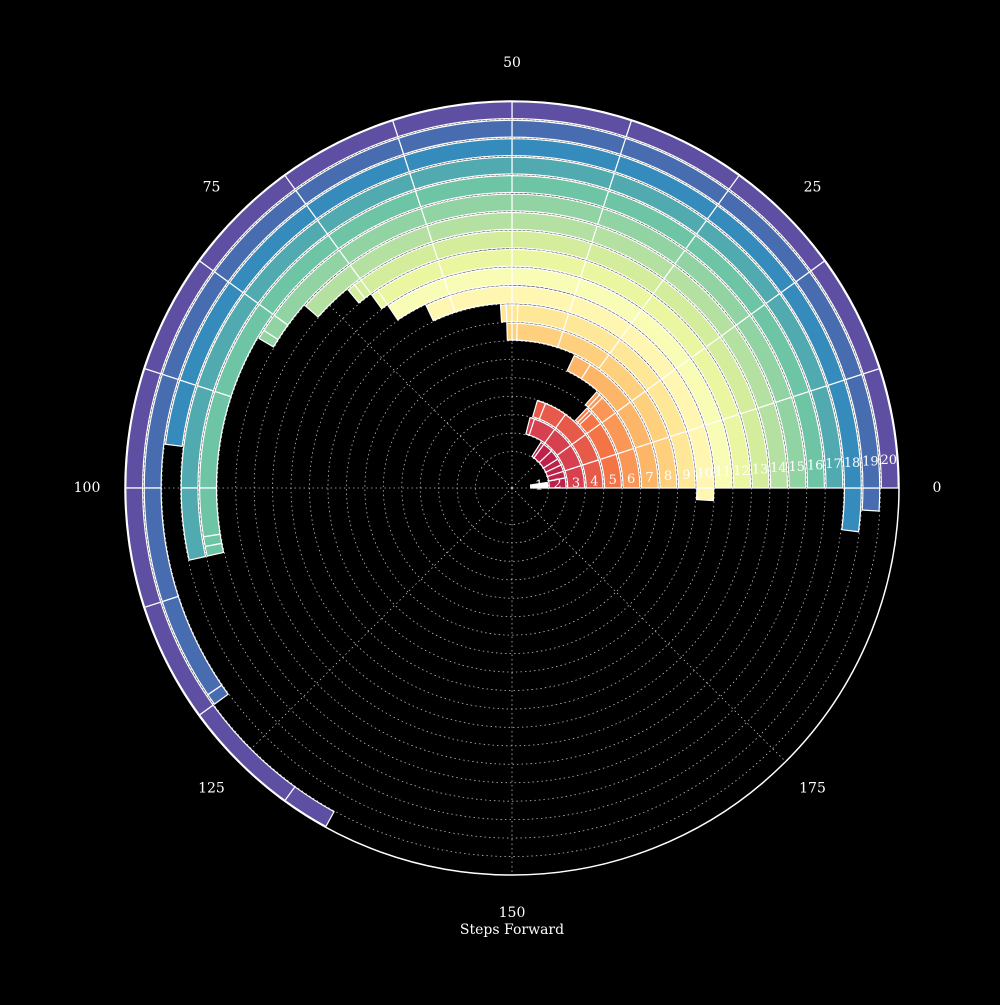 This screenshot has width=1000, height=1005. Describe the element at coordinates (813, 187) in the screenshot. I see `angle-tick-label: 25` at that location.